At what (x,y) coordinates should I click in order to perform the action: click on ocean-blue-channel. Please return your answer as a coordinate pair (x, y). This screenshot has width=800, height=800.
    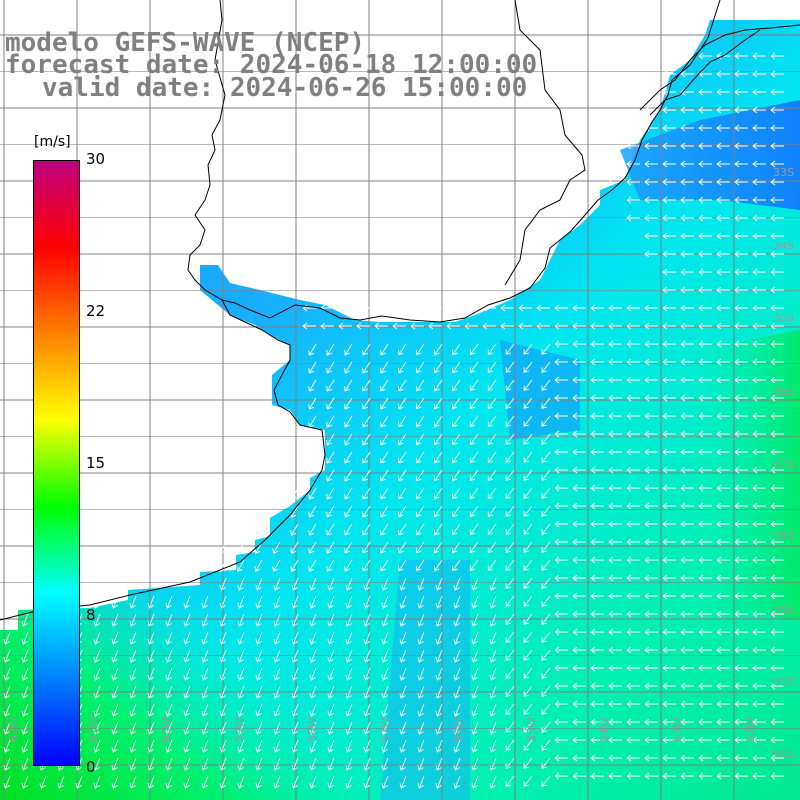
    Looking at the image, I should click on (425, 680).